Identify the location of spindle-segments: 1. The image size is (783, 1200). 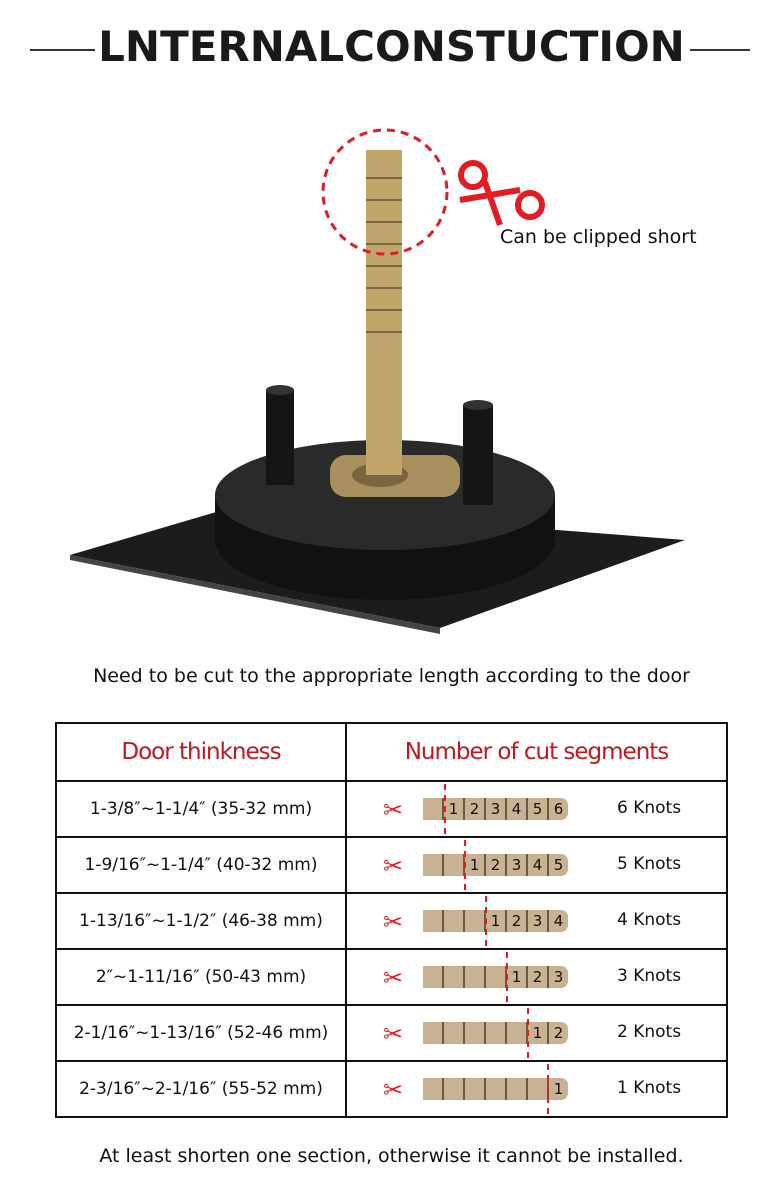
(495, 1089).